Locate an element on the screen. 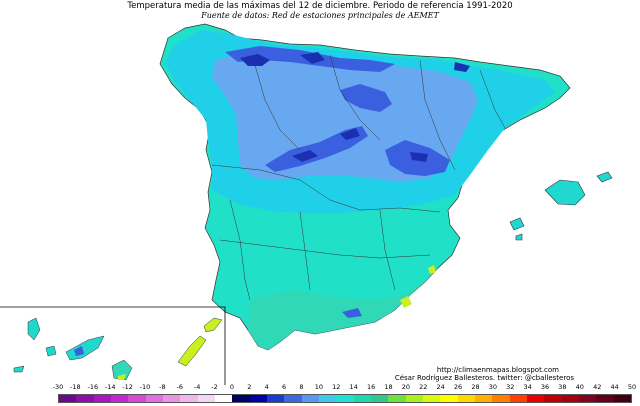  tenerife is located at coordinates (85, 348).